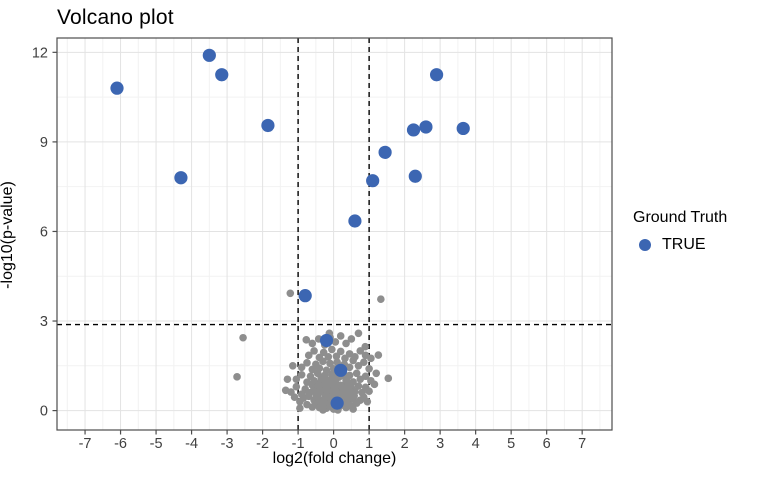 This screenshot has width=768, height=480. What do you see at coordinates (684, 244) in the screenshot?
I see `legend-entry-label: TRUE` at bounding box center [684, 244].